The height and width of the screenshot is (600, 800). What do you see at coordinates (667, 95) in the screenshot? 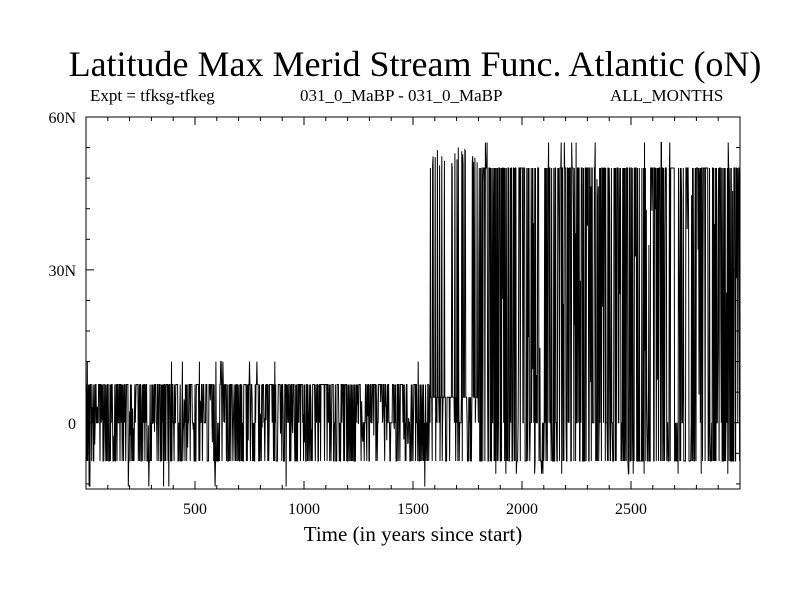
I see `period-label: ALL_MONTHS` at bounding box center [667, 95].